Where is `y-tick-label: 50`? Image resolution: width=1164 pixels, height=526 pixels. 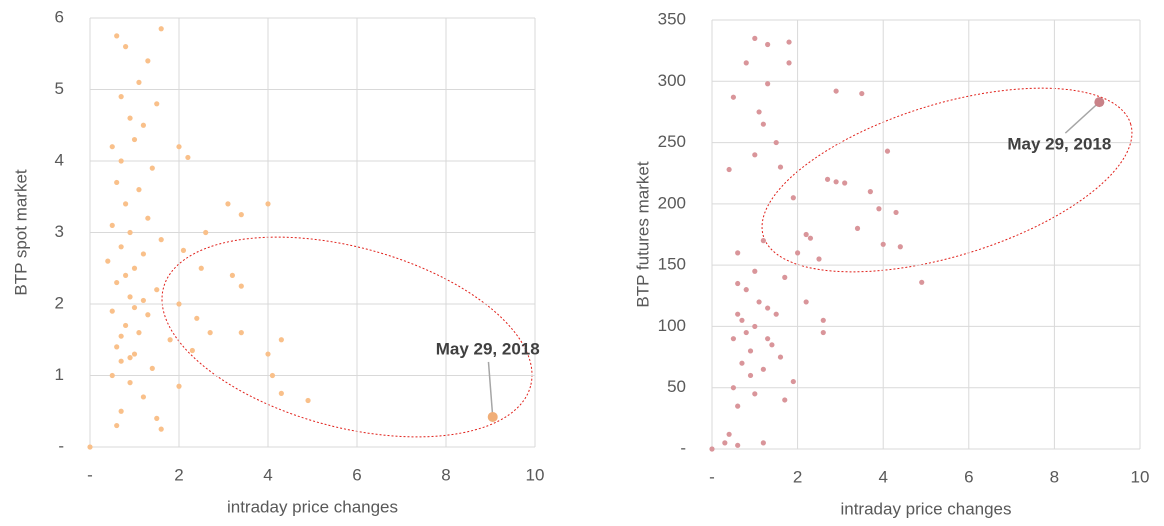
y-tick-label: 50 is located at coordinates (676, 386).